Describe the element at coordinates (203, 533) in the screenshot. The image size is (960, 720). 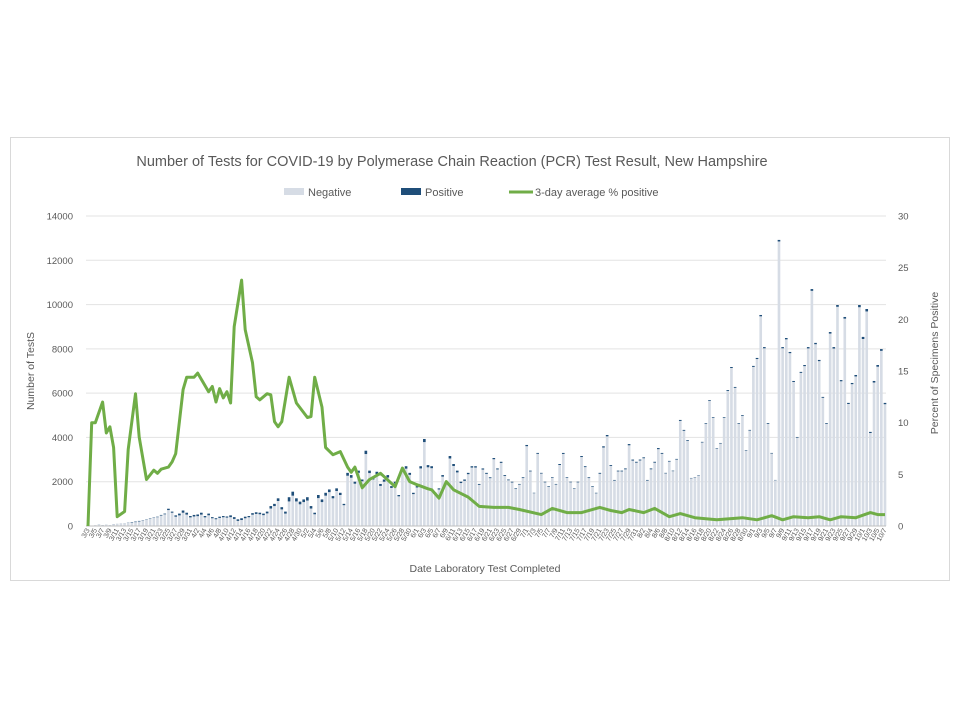
I see `x-tick-label: 4/4` at that location.